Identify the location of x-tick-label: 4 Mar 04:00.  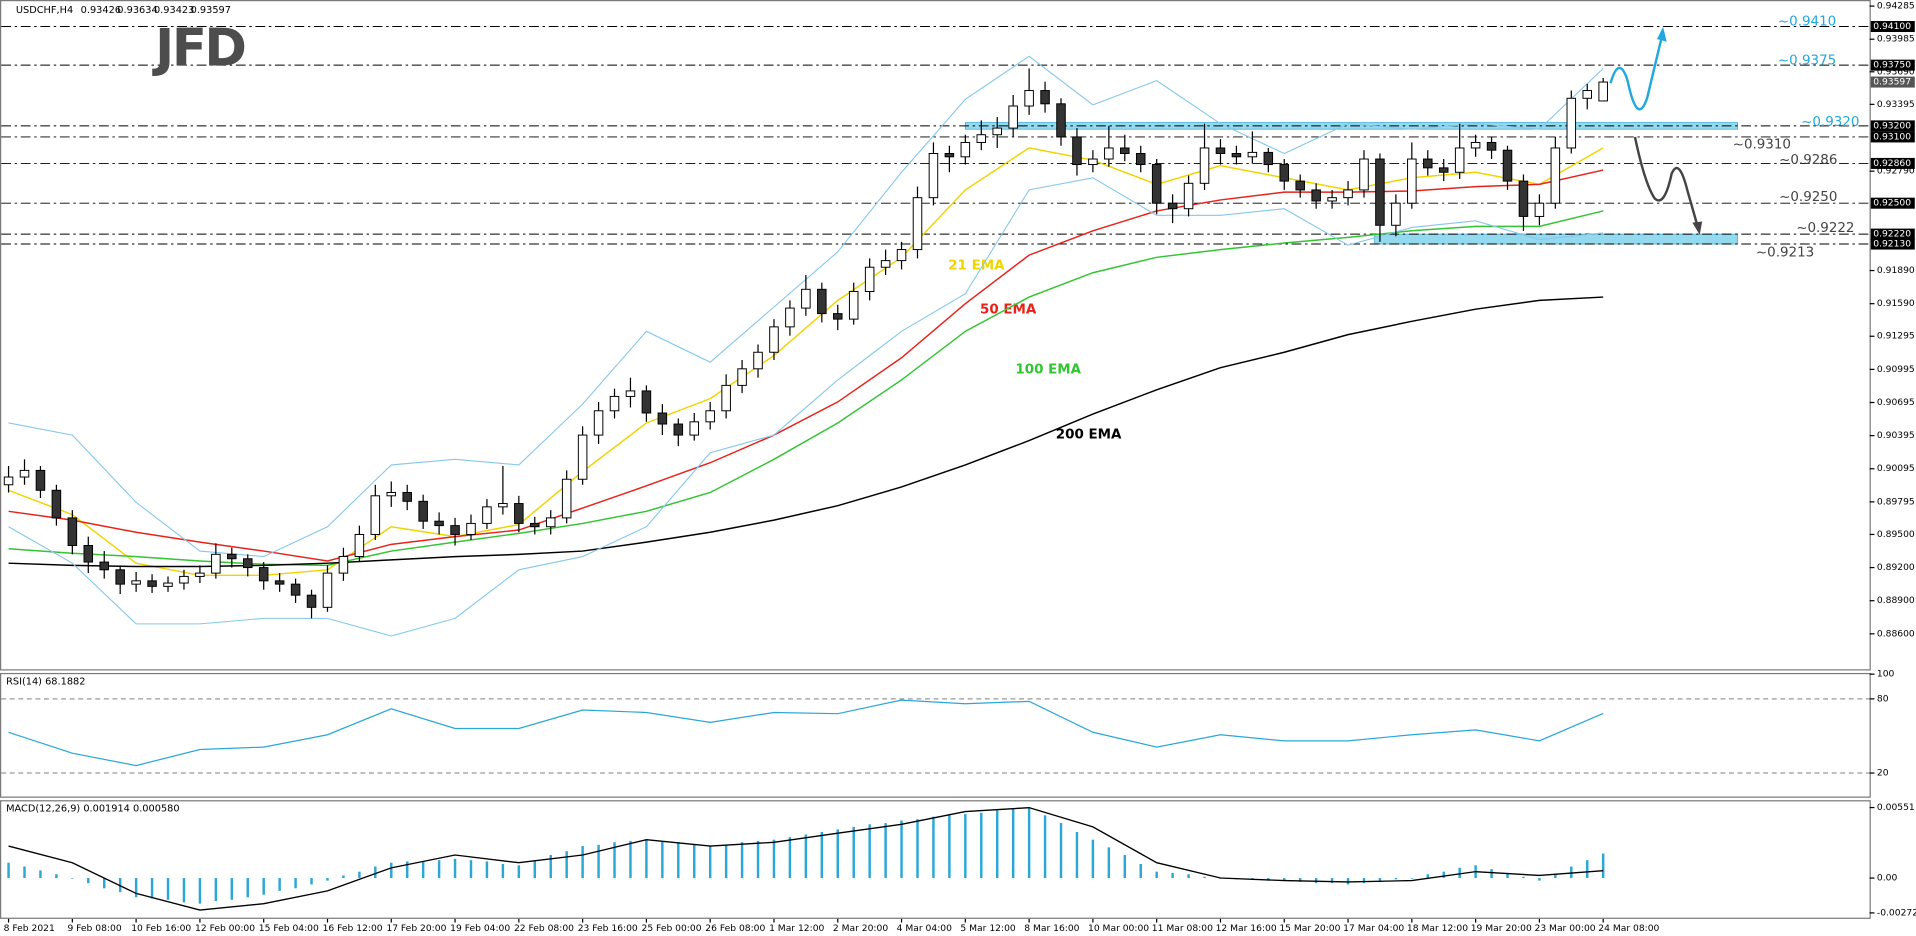
(924, 928).